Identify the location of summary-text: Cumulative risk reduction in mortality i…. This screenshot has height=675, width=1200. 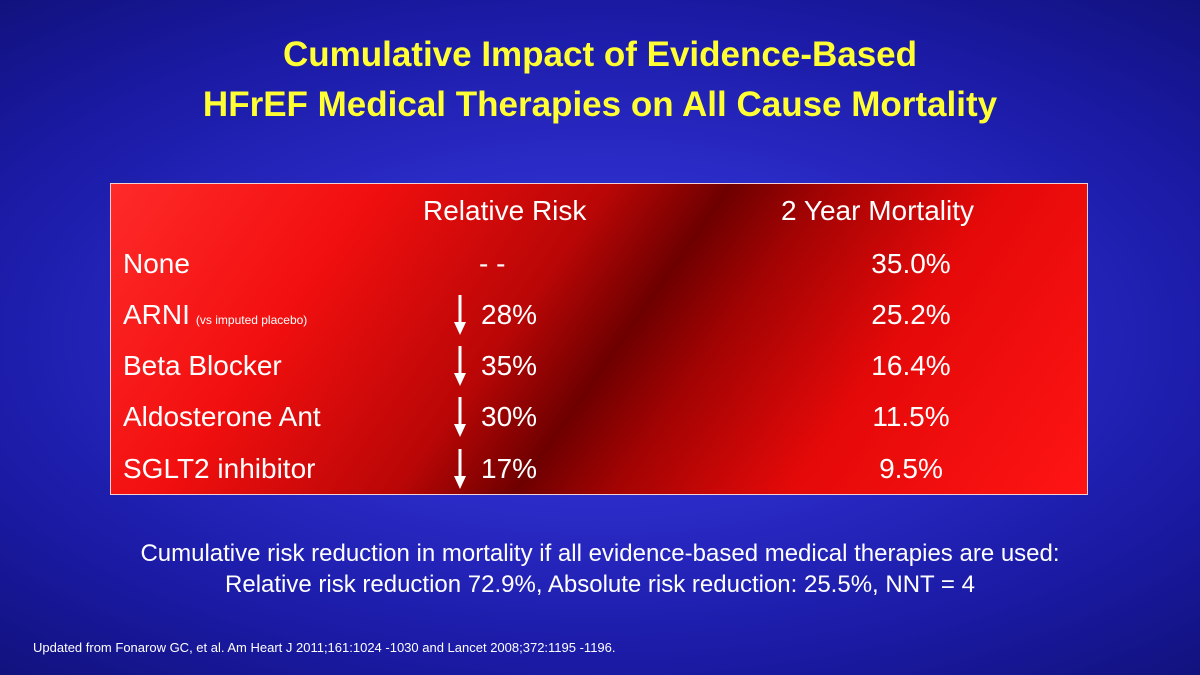
(600, 569).